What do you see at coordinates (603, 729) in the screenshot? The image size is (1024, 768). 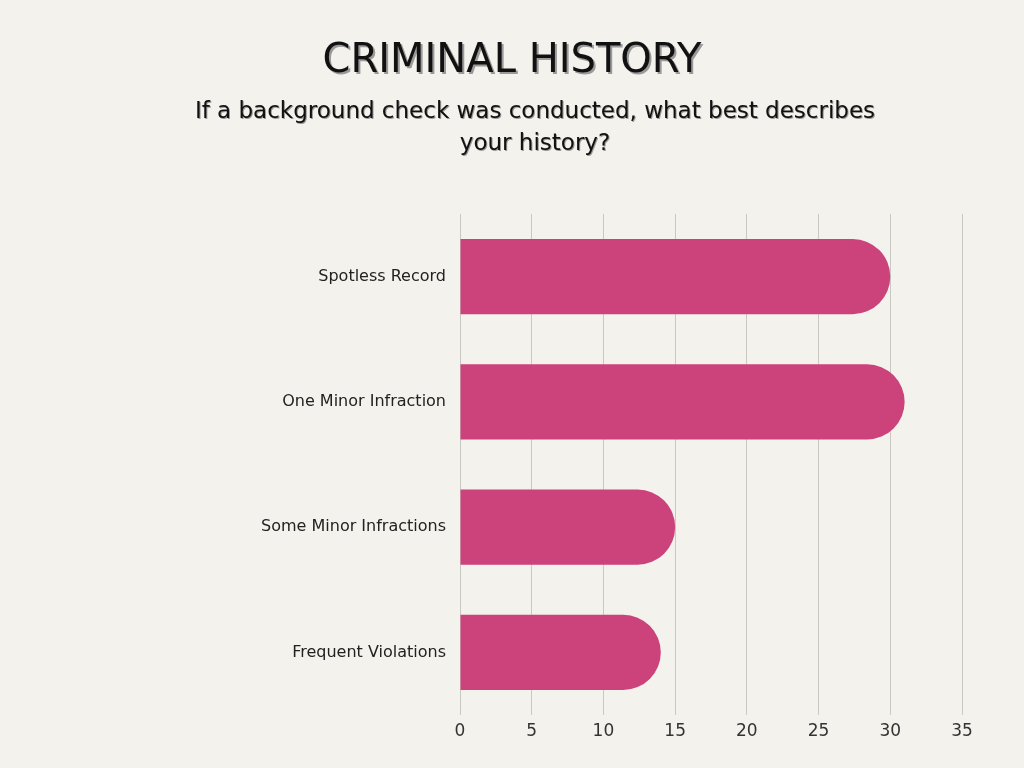 I see `x-tick-label: 10` at bounding box center [603, 729].